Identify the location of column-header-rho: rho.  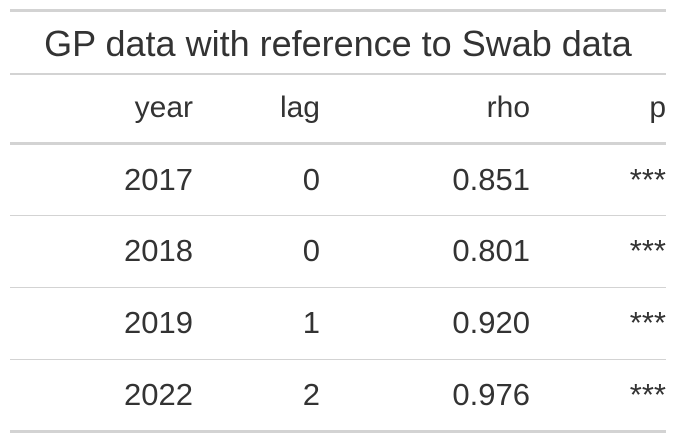
(425, 110).